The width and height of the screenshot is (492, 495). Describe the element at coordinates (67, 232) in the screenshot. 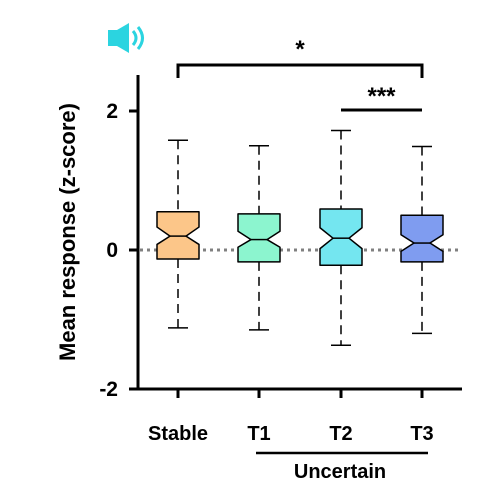

I see `y-axis-title: Mean response (z-score)` at that location.